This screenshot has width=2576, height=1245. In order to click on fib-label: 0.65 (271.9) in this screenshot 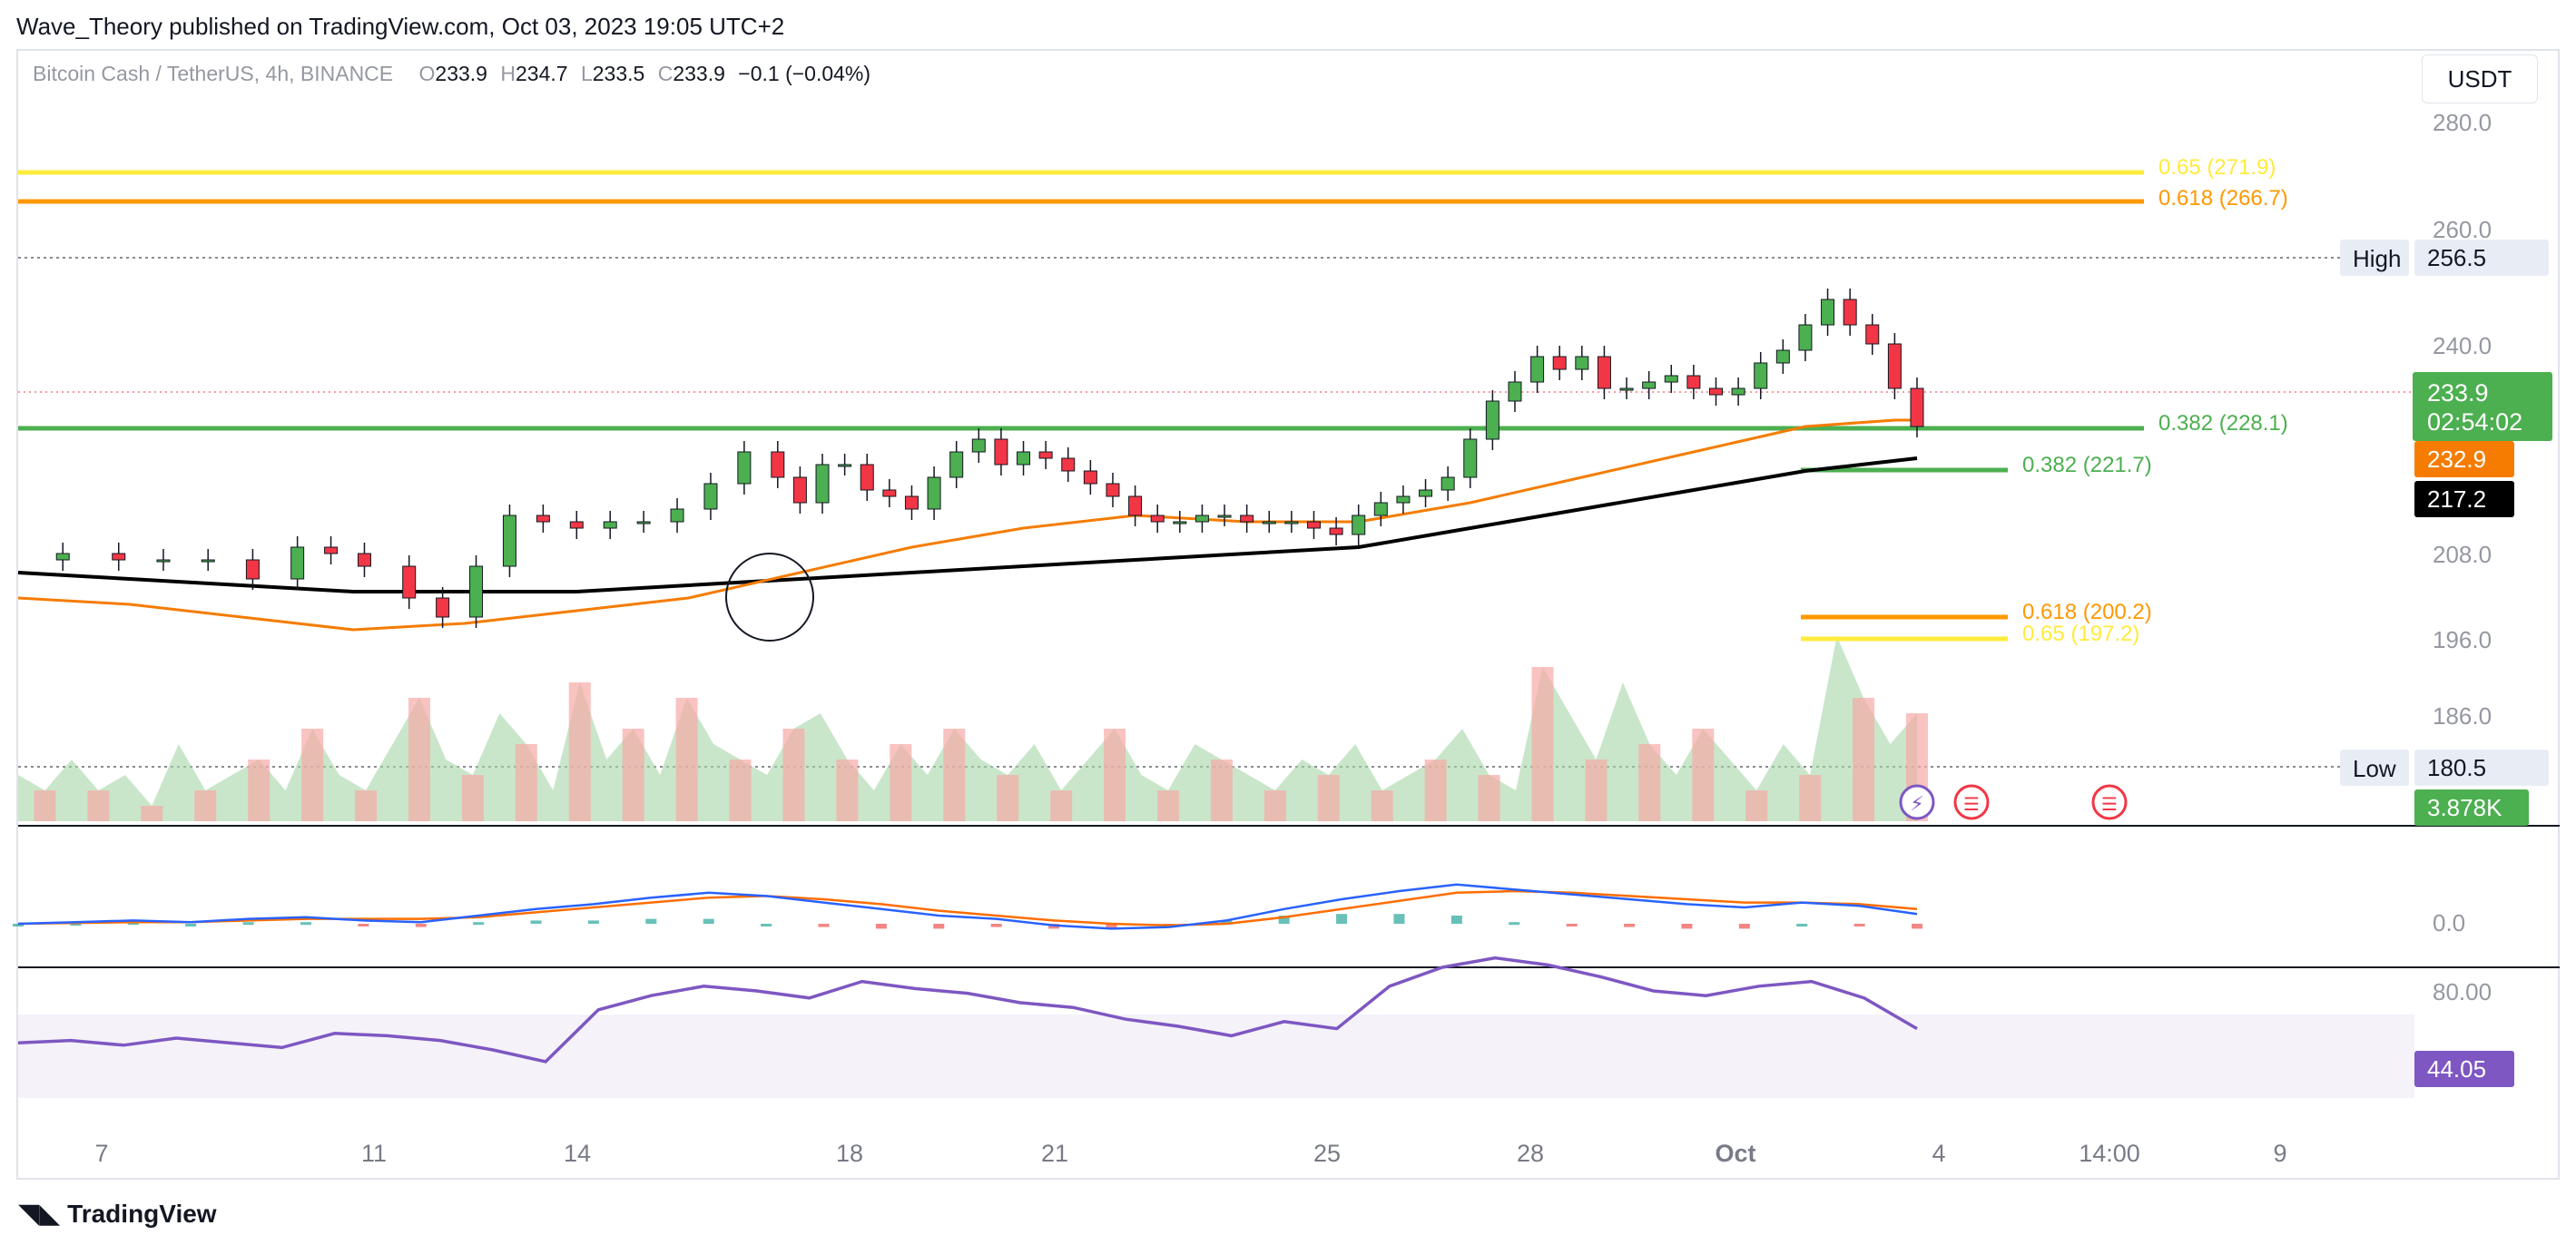, I will do `click(2217, 167)`.